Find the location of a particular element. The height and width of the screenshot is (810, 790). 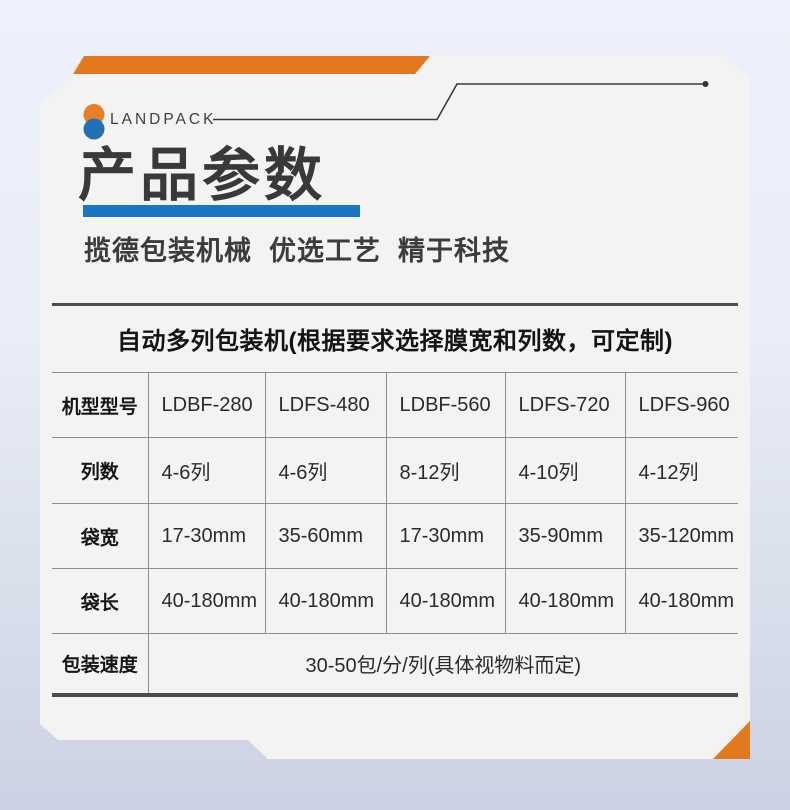

row-label: 袋长 is located at coordinates (100, 601).